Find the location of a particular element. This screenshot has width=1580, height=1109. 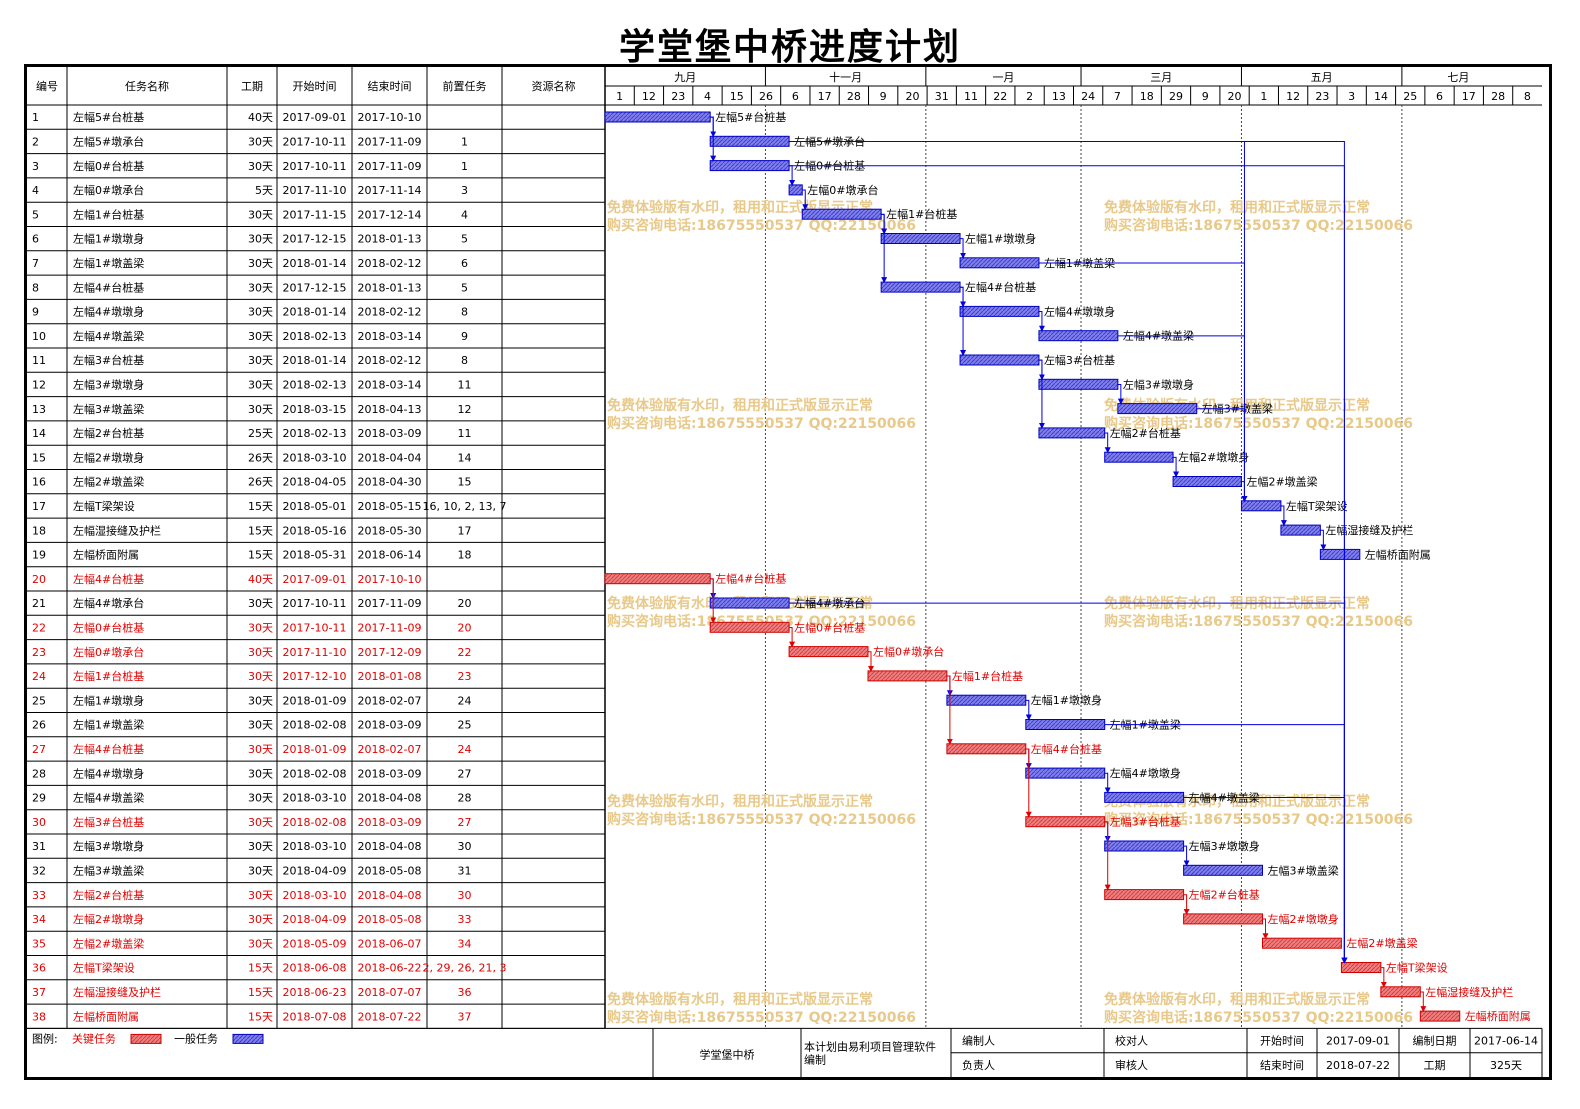

task-id: 4 is located at coordinates (35, 190).